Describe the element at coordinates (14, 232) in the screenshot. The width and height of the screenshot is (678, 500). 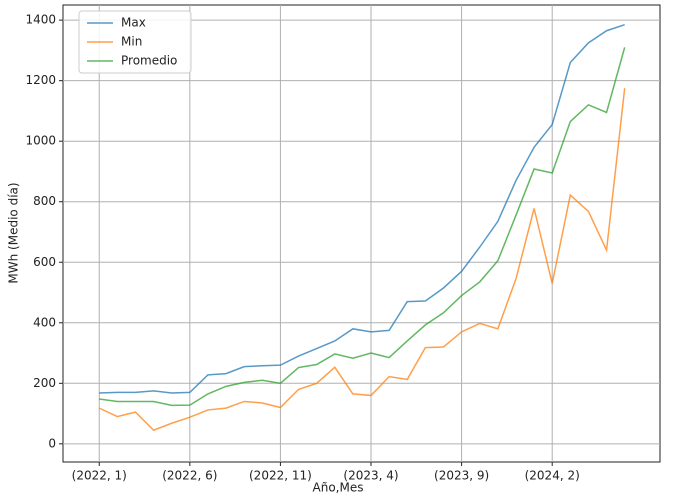
I see `y-axis-label: MWh (Medio día)` at that location.